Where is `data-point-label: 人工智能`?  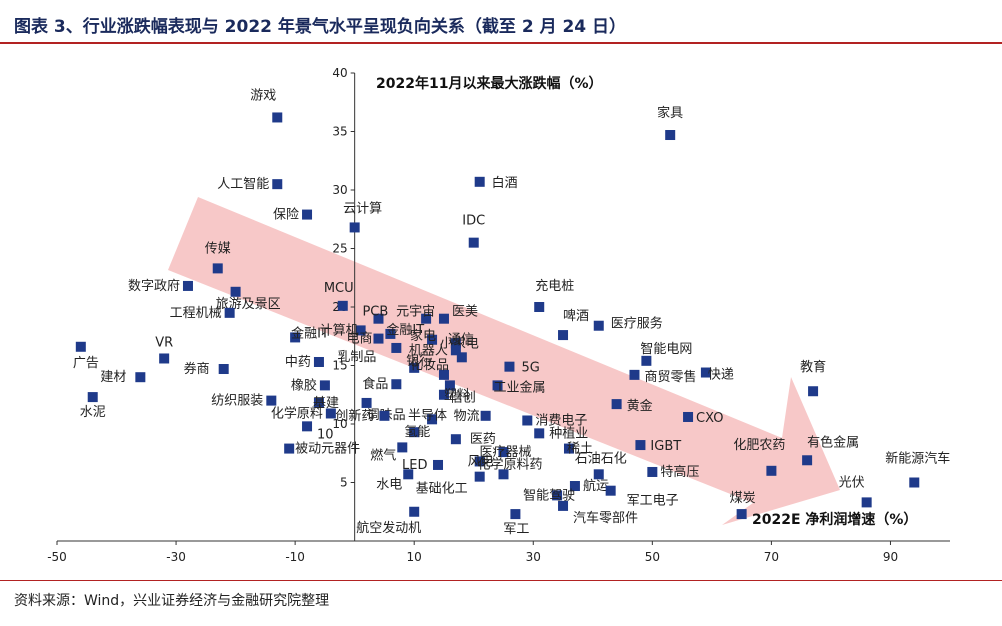
data-point-label: 人工智能 is located at coordinates (243, 184).